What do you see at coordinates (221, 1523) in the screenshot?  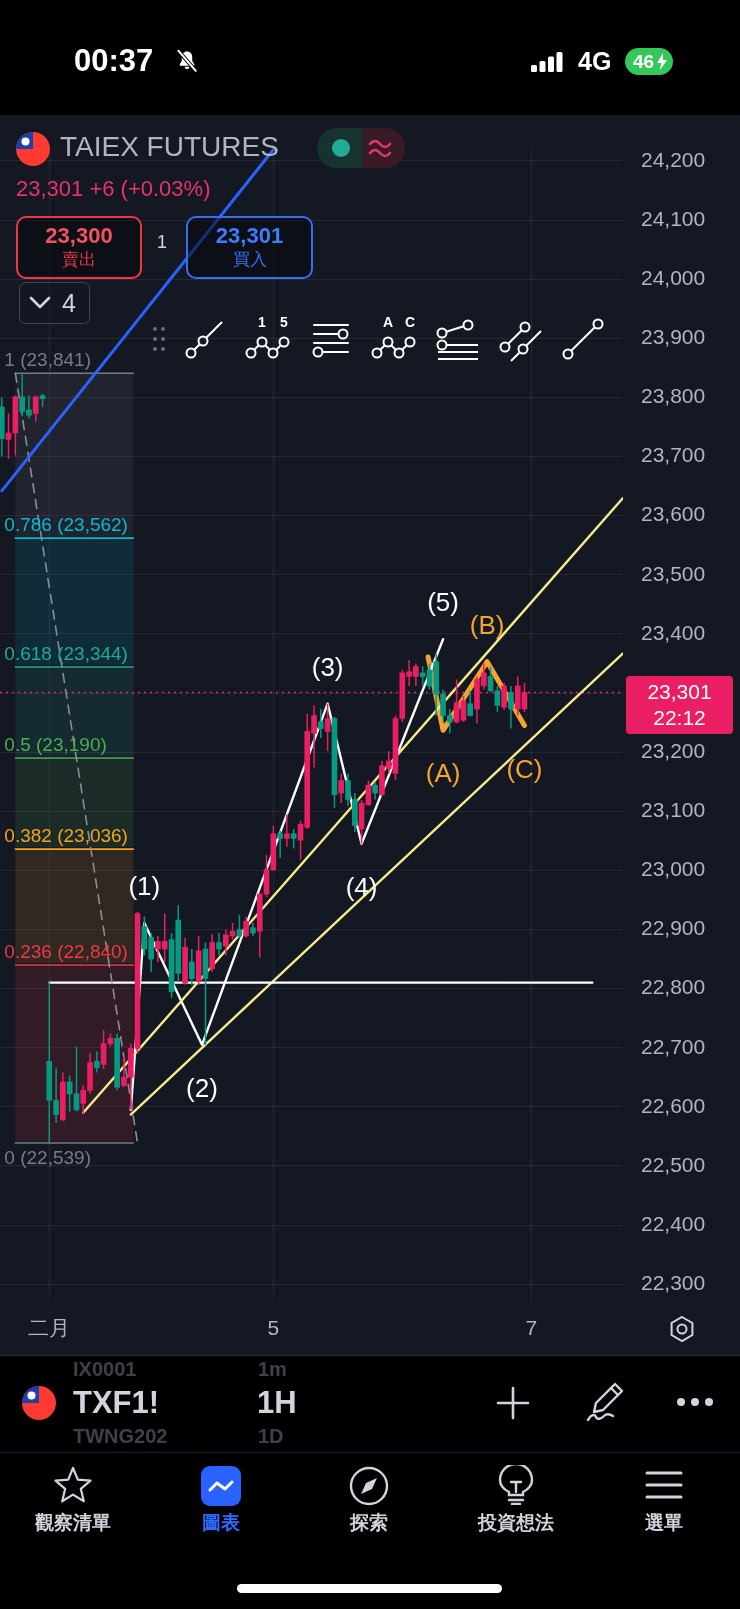 I see `text: 圖表` at bounding box center [221, 1523].